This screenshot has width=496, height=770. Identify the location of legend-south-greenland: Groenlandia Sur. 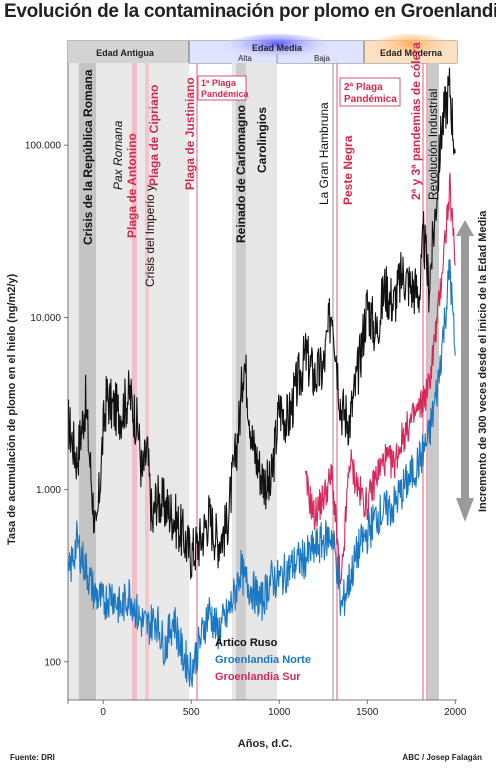
(258, 677).